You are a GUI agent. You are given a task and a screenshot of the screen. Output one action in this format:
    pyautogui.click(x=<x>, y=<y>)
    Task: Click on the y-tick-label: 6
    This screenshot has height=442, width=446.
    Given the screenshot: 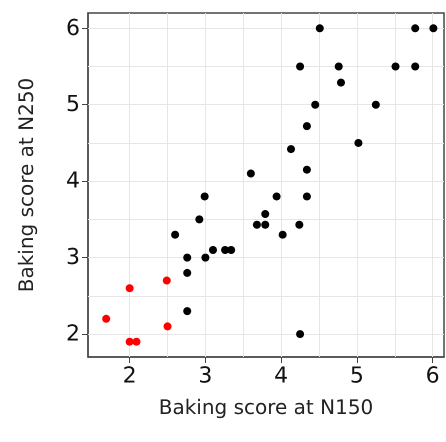 What is the action you would take?
    pyautogui.click(x=73, y=28)
    